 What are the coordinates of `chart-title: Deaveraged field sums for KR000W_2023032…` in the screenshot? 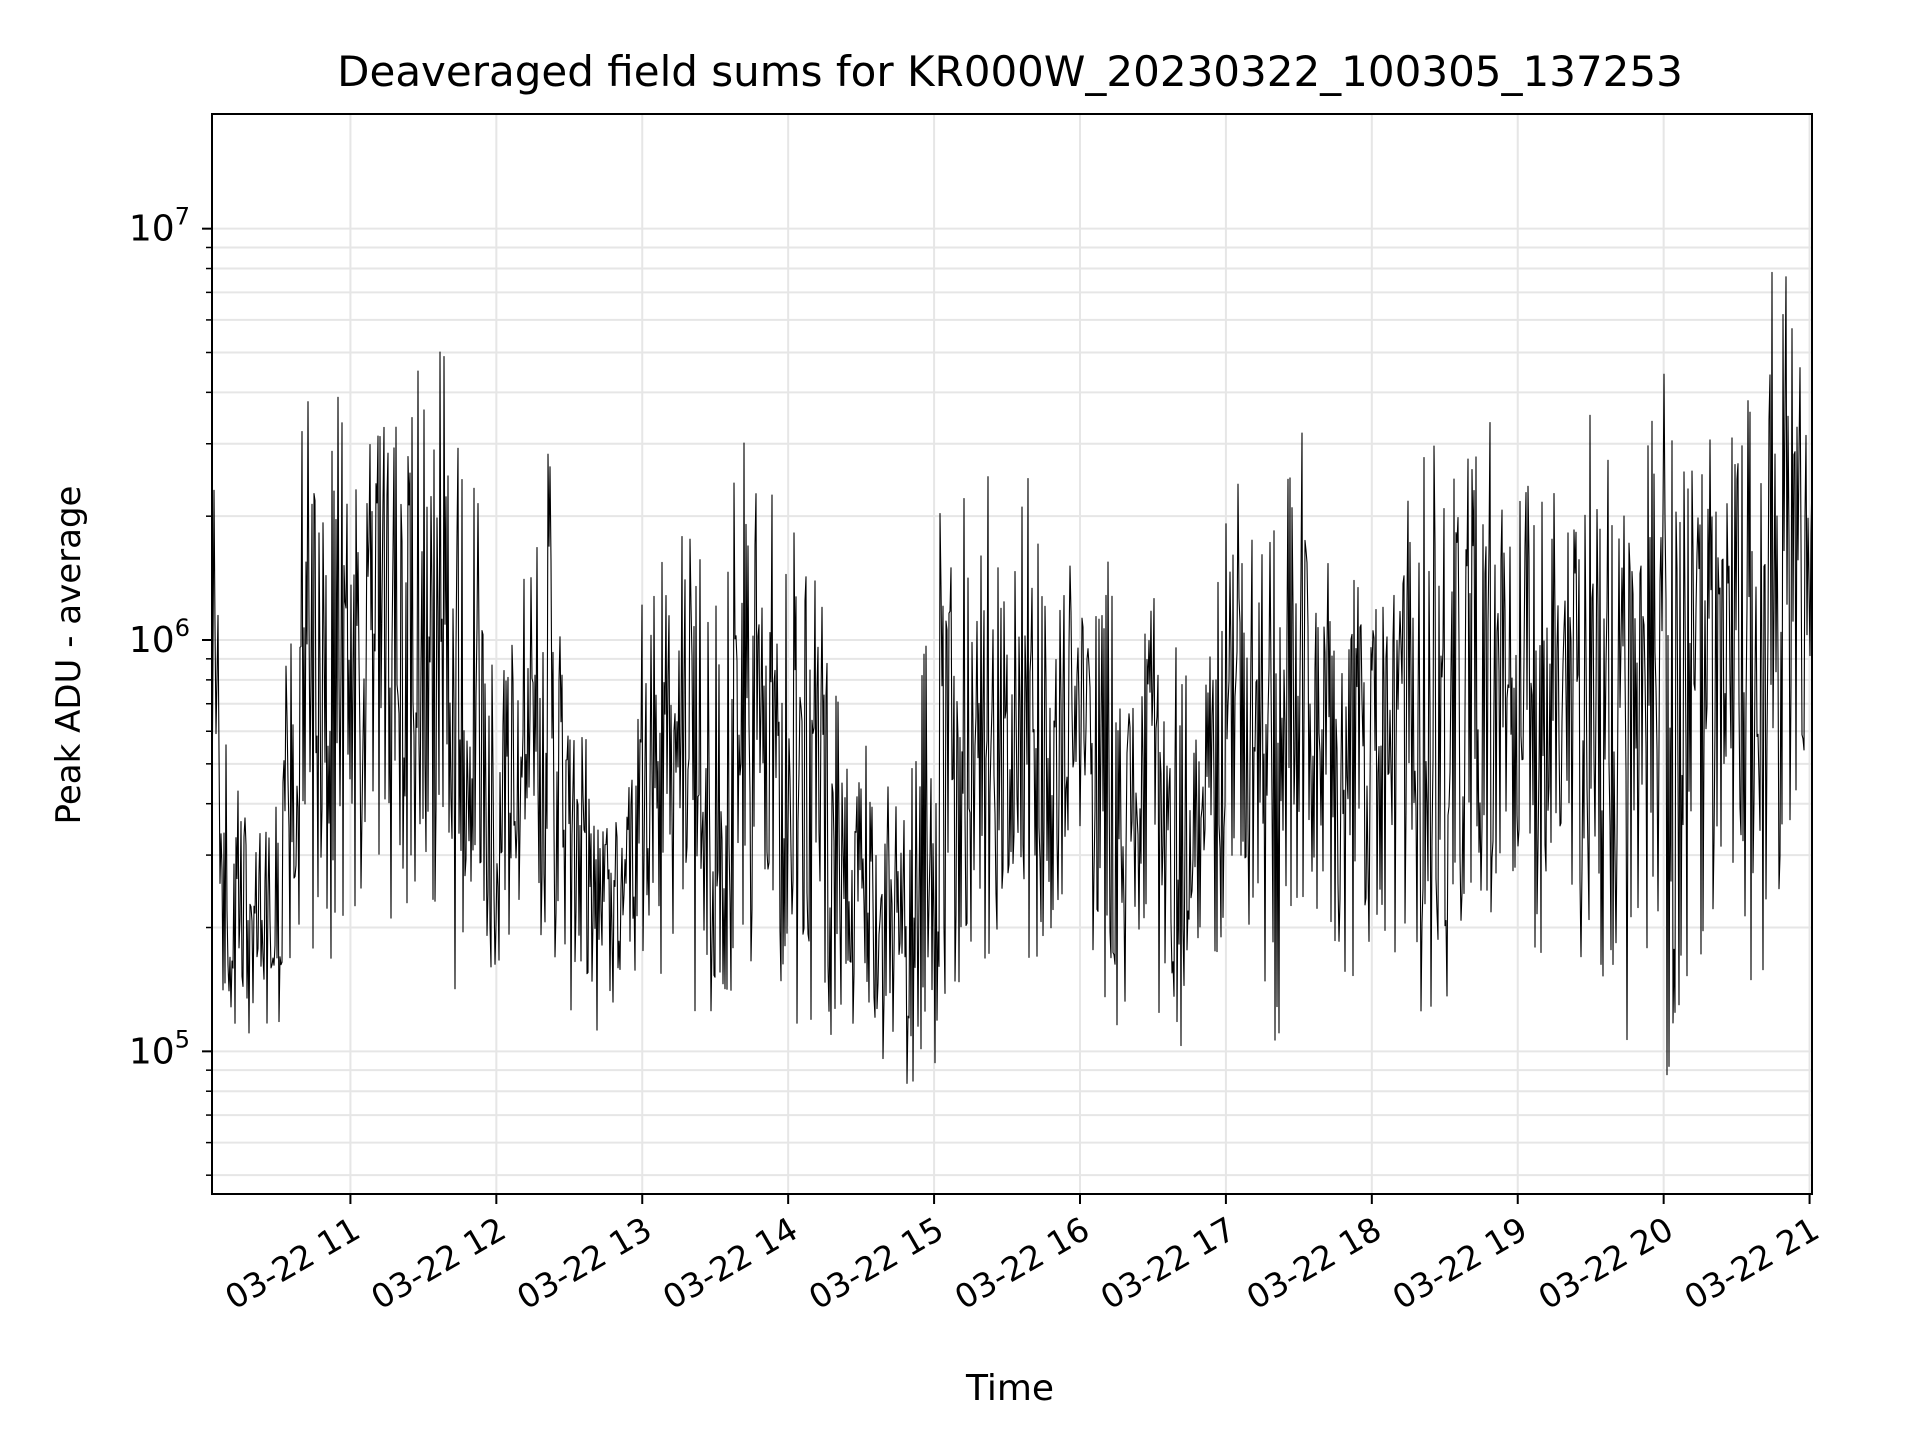 It's located at (1010, 71).